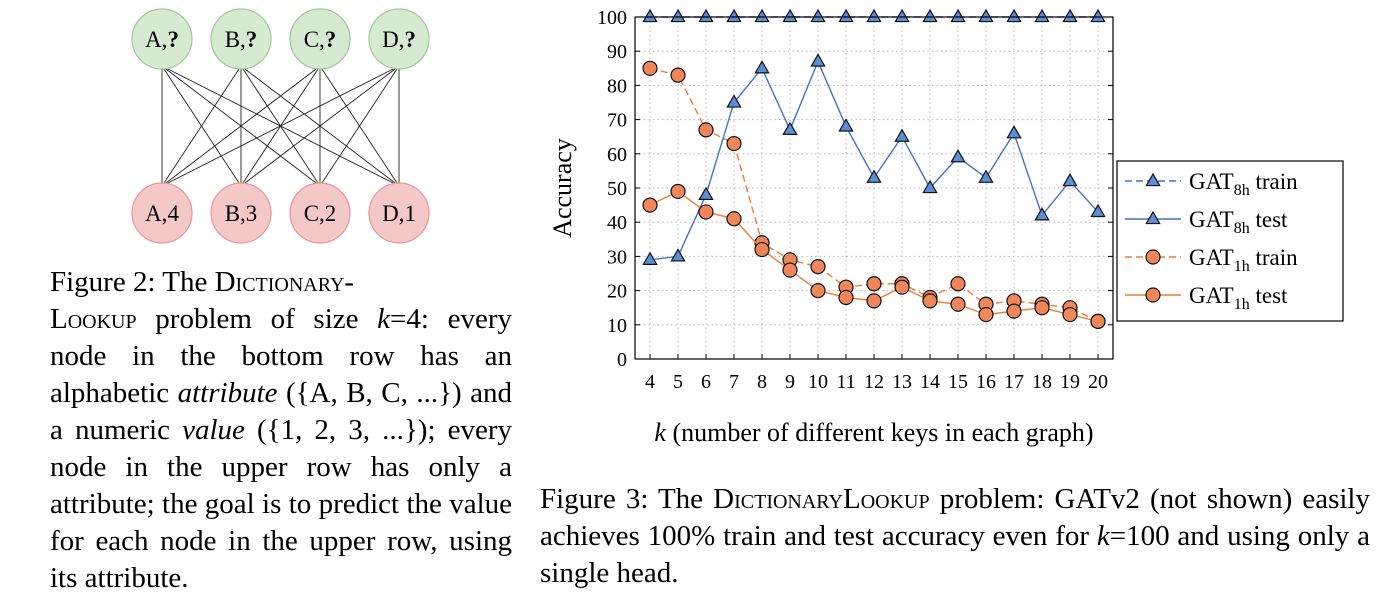 The width and height of the screenshot is (1383, 612). What do you see at coordinates (902, 382) in the screenshot?
I see `x-tick-label: 13` at bounding box center [902, 382].